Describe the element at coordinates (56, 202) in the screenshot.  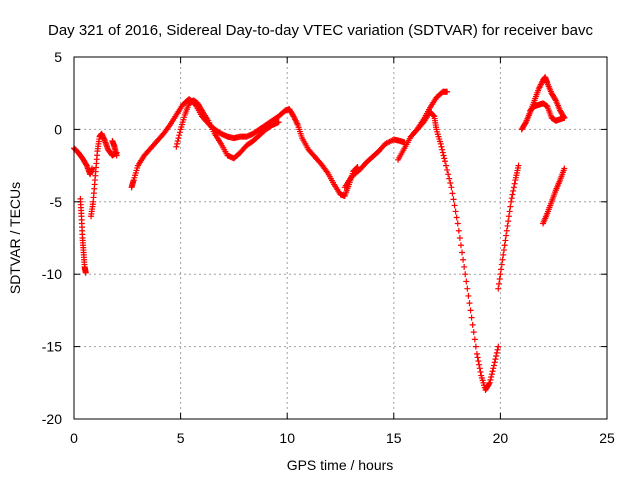
I see `y-tick-label: -5` at that location.